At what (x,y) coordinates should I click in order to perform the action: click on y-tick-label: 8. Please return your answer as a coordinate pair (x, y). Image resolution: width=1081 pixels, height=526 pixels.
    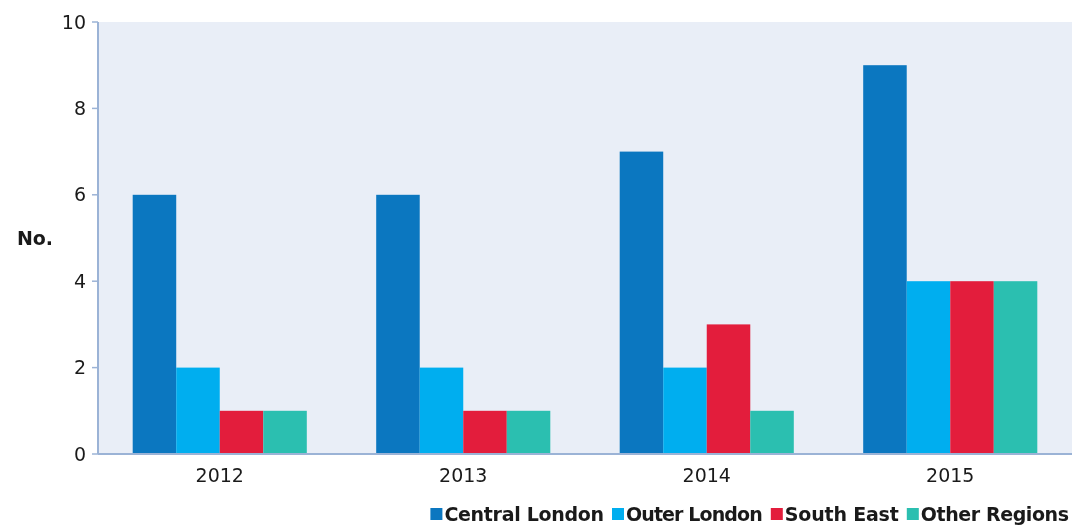
    Looking at the image, I should click on (79, 108).